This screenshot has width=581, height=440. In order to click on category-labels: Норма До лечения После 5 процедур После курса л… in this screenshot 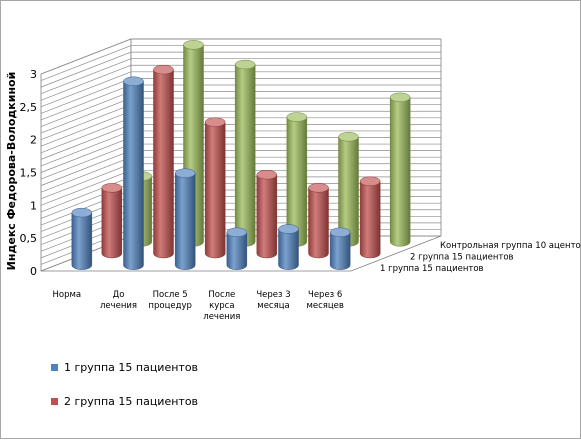, I will do `click(198, 306)`.